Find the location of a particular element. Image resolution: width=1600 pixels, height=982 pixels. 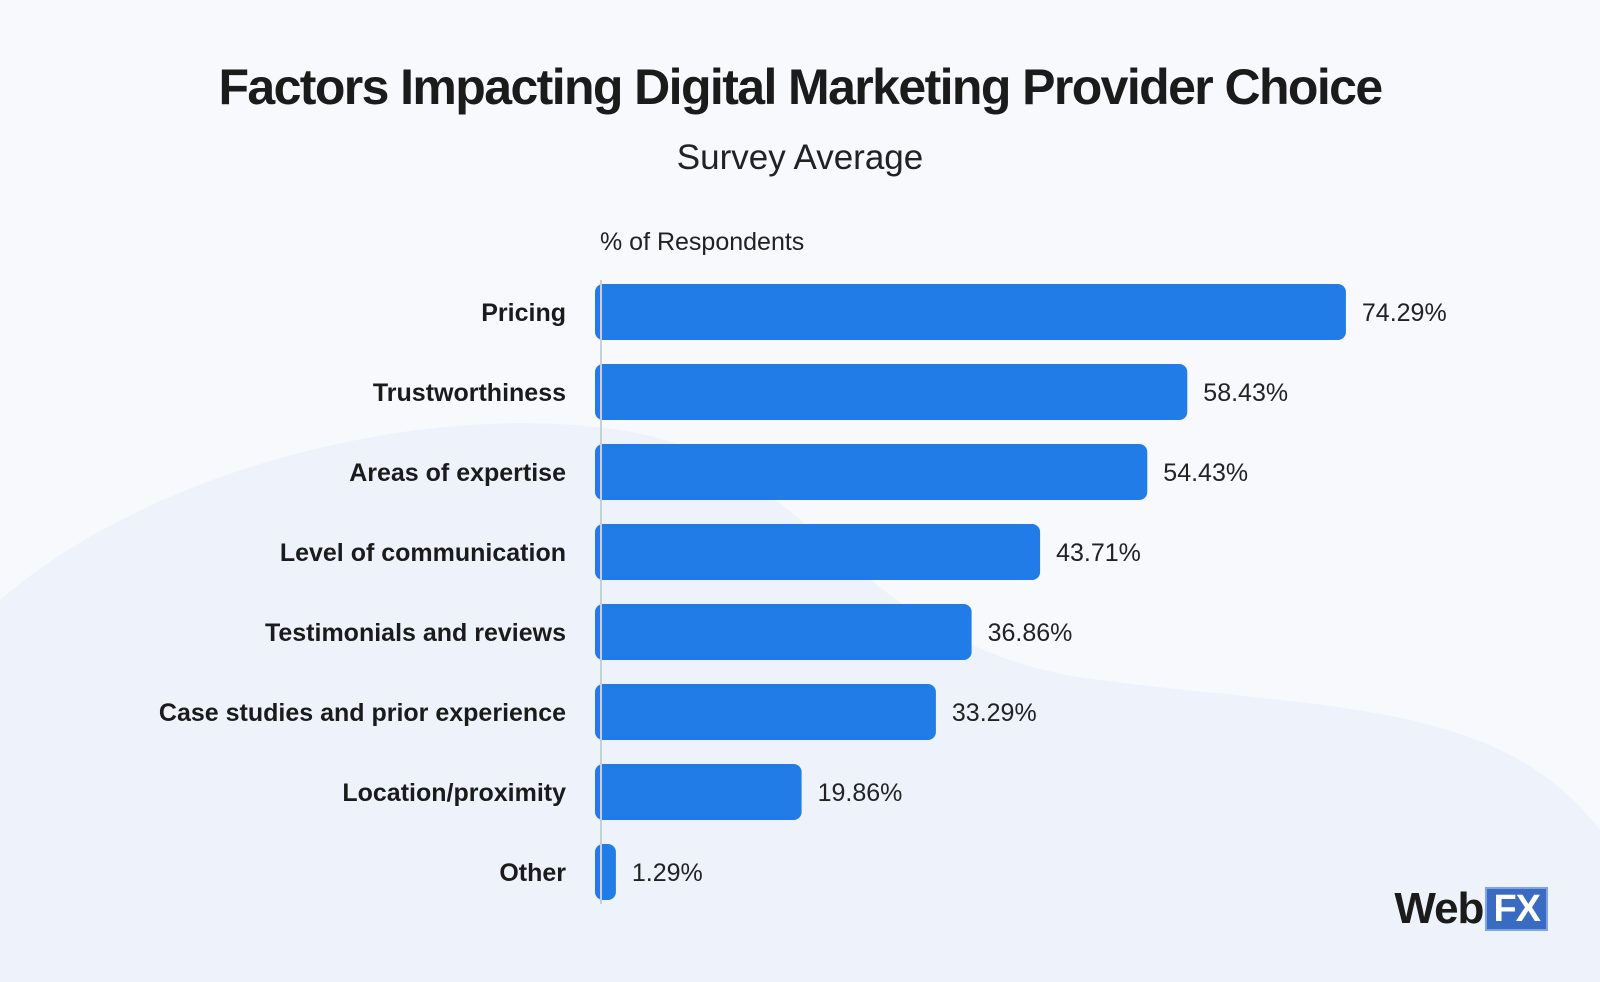

category-label: Trustworthiness is located at coordinates (469, 393).